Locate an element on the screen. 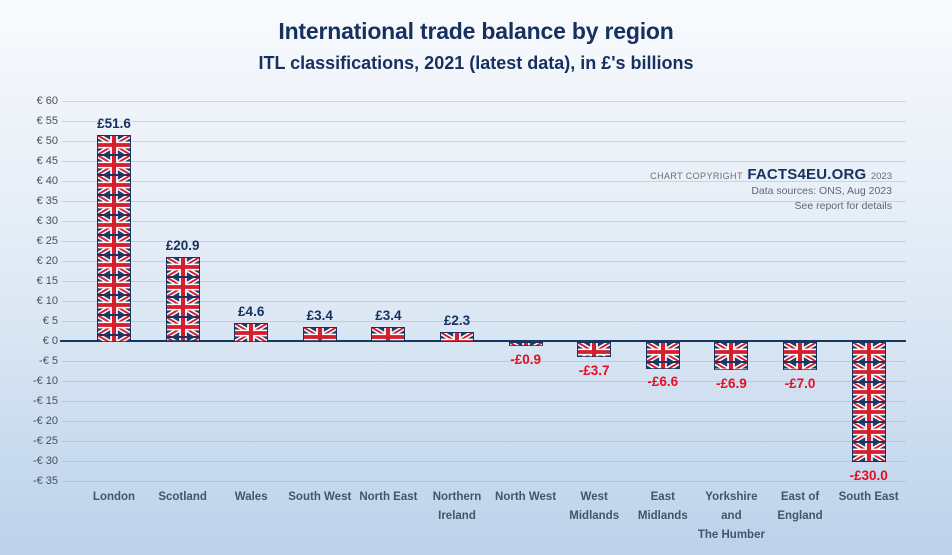 This screenshot has width=952, height=555. bar-west-midlands is located at coordinates (594, 349).